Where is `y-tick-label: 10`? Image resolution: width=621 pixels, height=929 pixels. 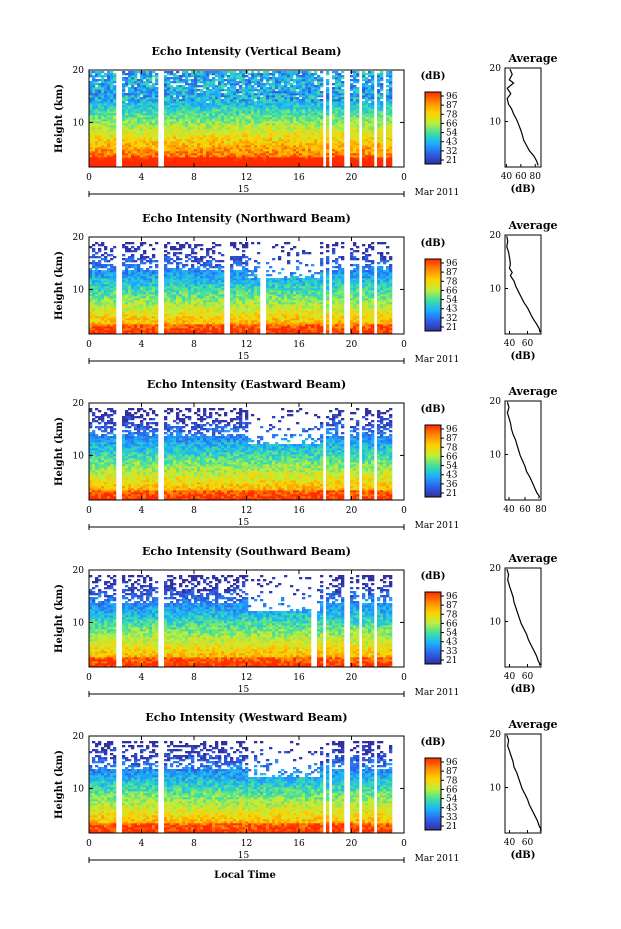
y-tick-label: 10 is located at coordinates (79, 290).